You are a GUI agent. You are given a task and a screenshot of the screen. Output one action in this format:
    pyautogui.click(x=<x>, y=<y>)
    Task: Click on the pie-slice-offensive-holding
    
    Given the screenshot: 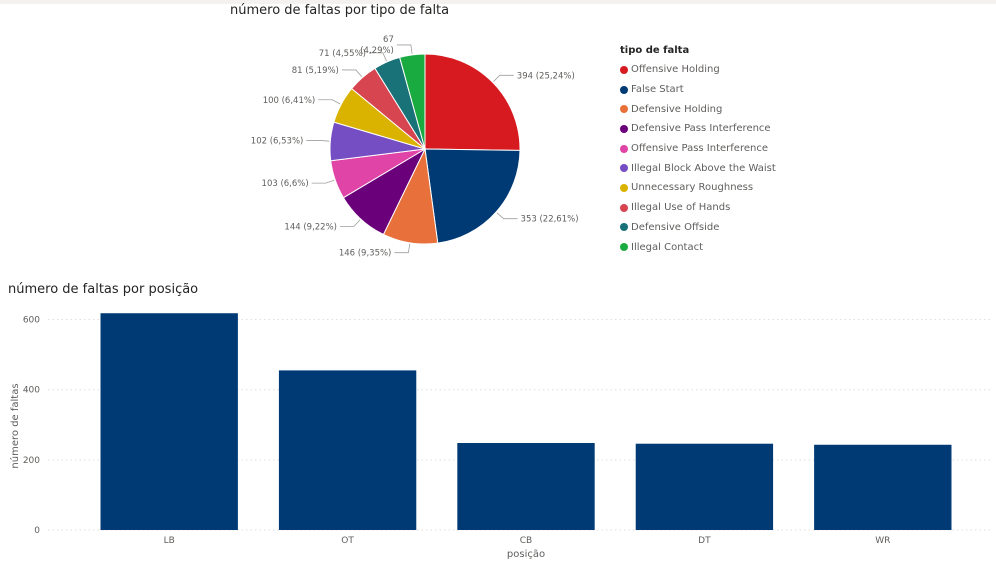 What is the action you would take?
    pyautogui.click(x=472, y=102)
    